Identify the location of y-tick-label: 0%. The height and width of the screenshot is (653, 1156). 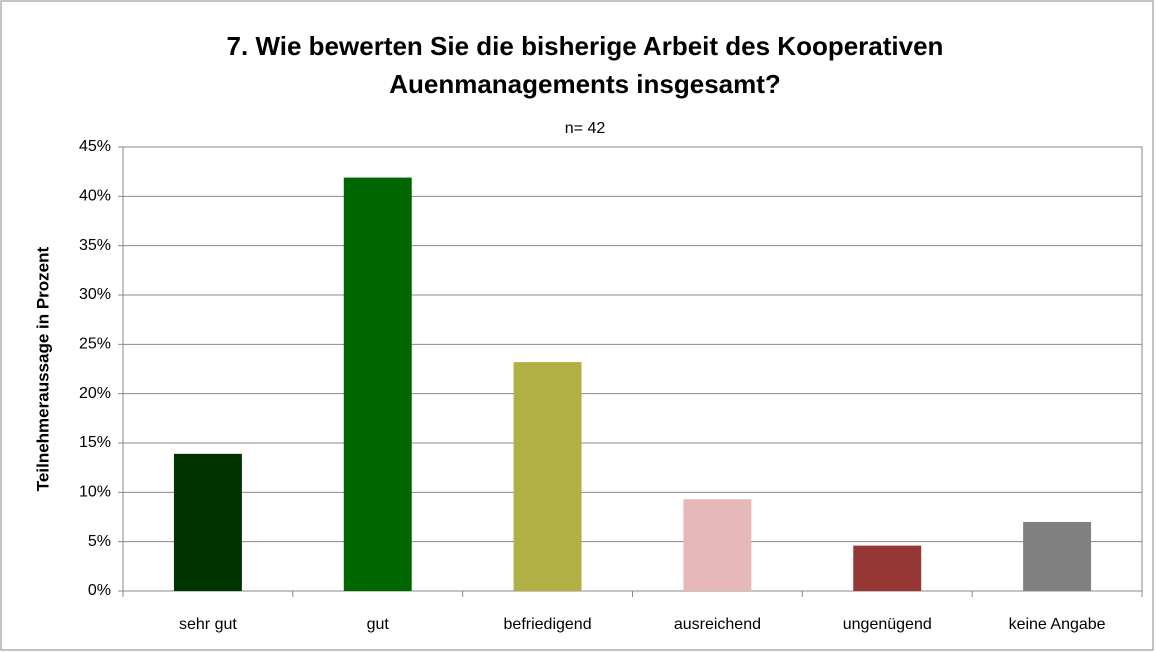
(99, 590).